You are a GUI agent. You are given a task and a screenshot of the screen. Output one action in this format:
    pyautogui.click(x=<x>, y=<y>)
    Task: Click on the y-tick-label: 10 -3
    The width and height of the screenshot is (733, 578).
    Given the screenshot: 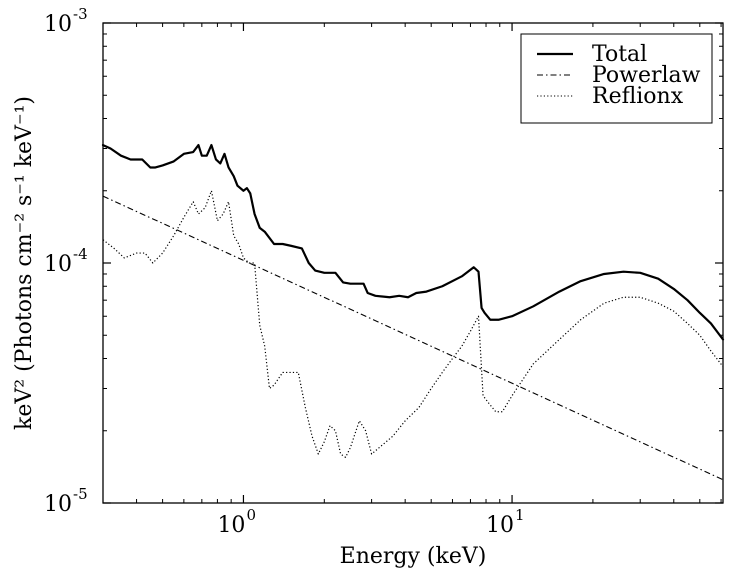 What is the action you would take?
    pyautogui.click(x=66, y=21)
    